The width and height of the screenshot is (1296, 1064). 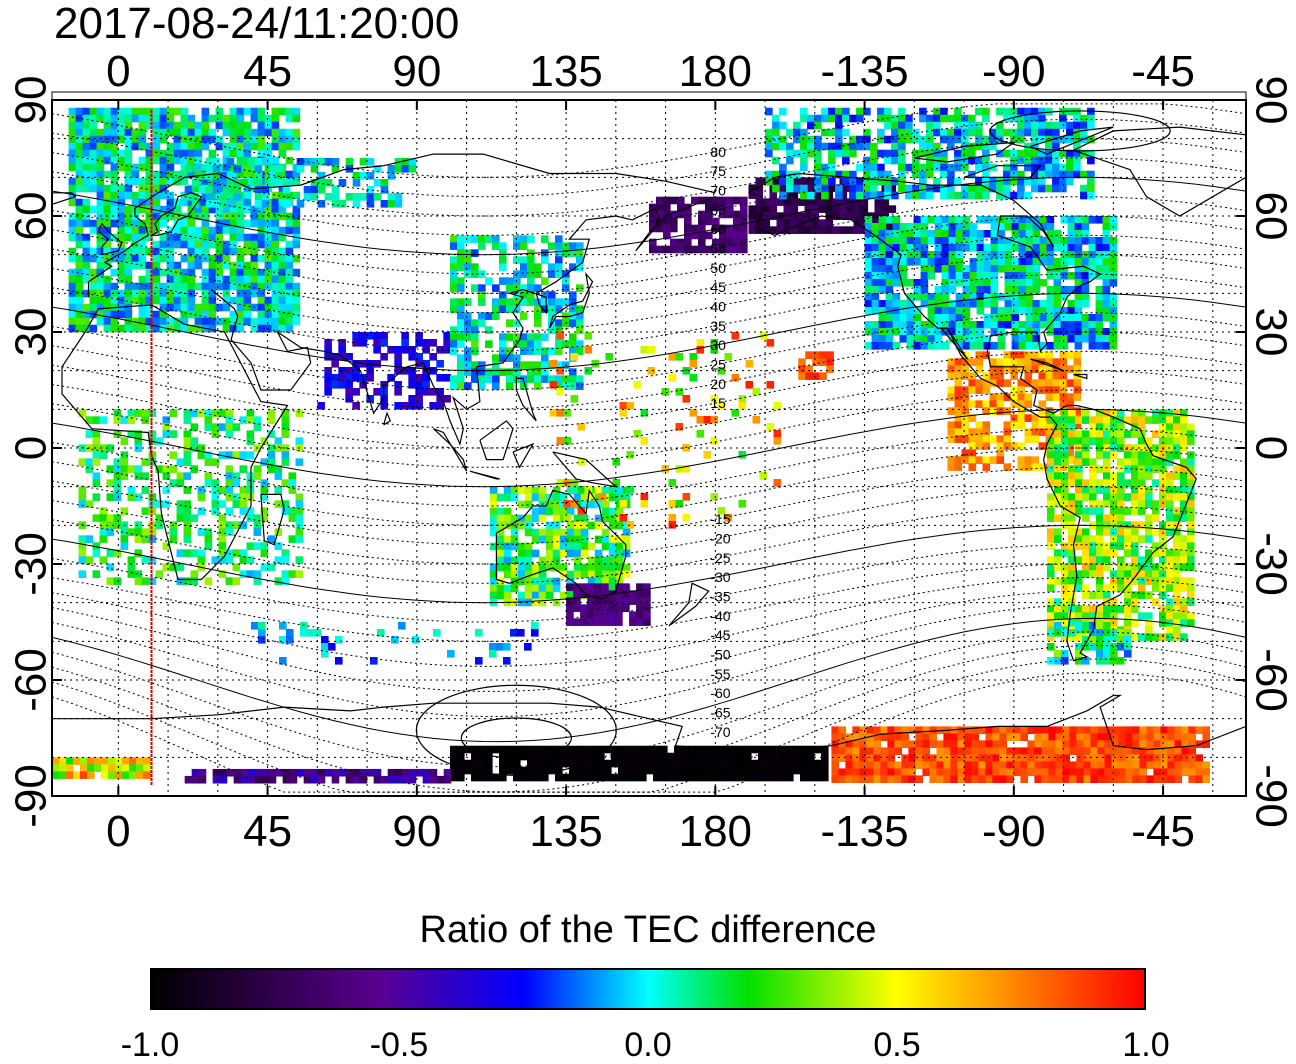 I want to click on right-axis-label: 30, so click(x=1270, y=332).